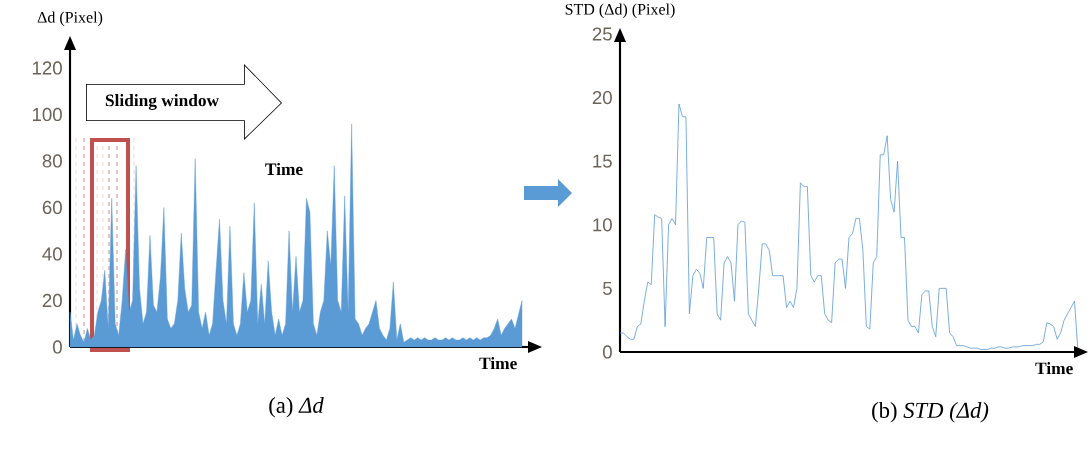  I want to click on y-tick-label: 5, so click(607, 288).